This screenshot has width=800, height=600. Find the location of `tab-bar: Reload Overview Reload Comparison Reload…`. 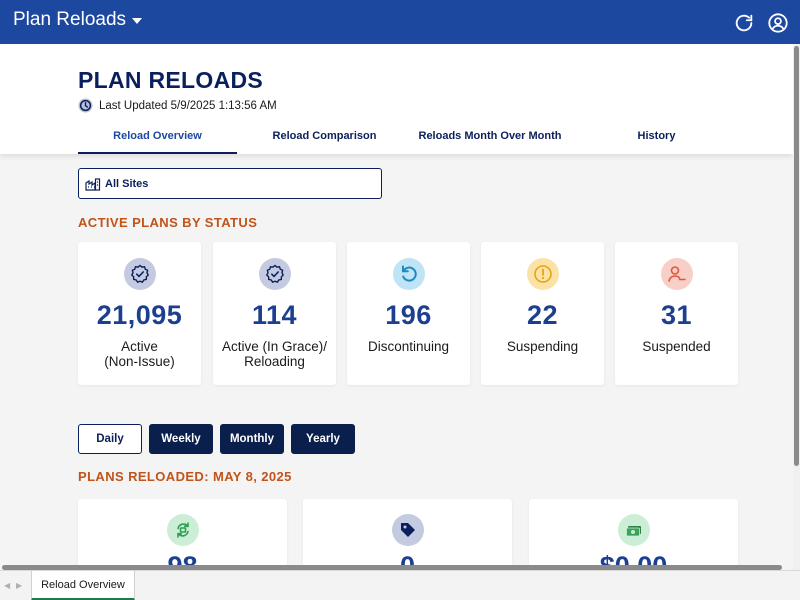

tab-bar: Reload Overview Reload Comparison Reload… is located at coordinates (411, 141).